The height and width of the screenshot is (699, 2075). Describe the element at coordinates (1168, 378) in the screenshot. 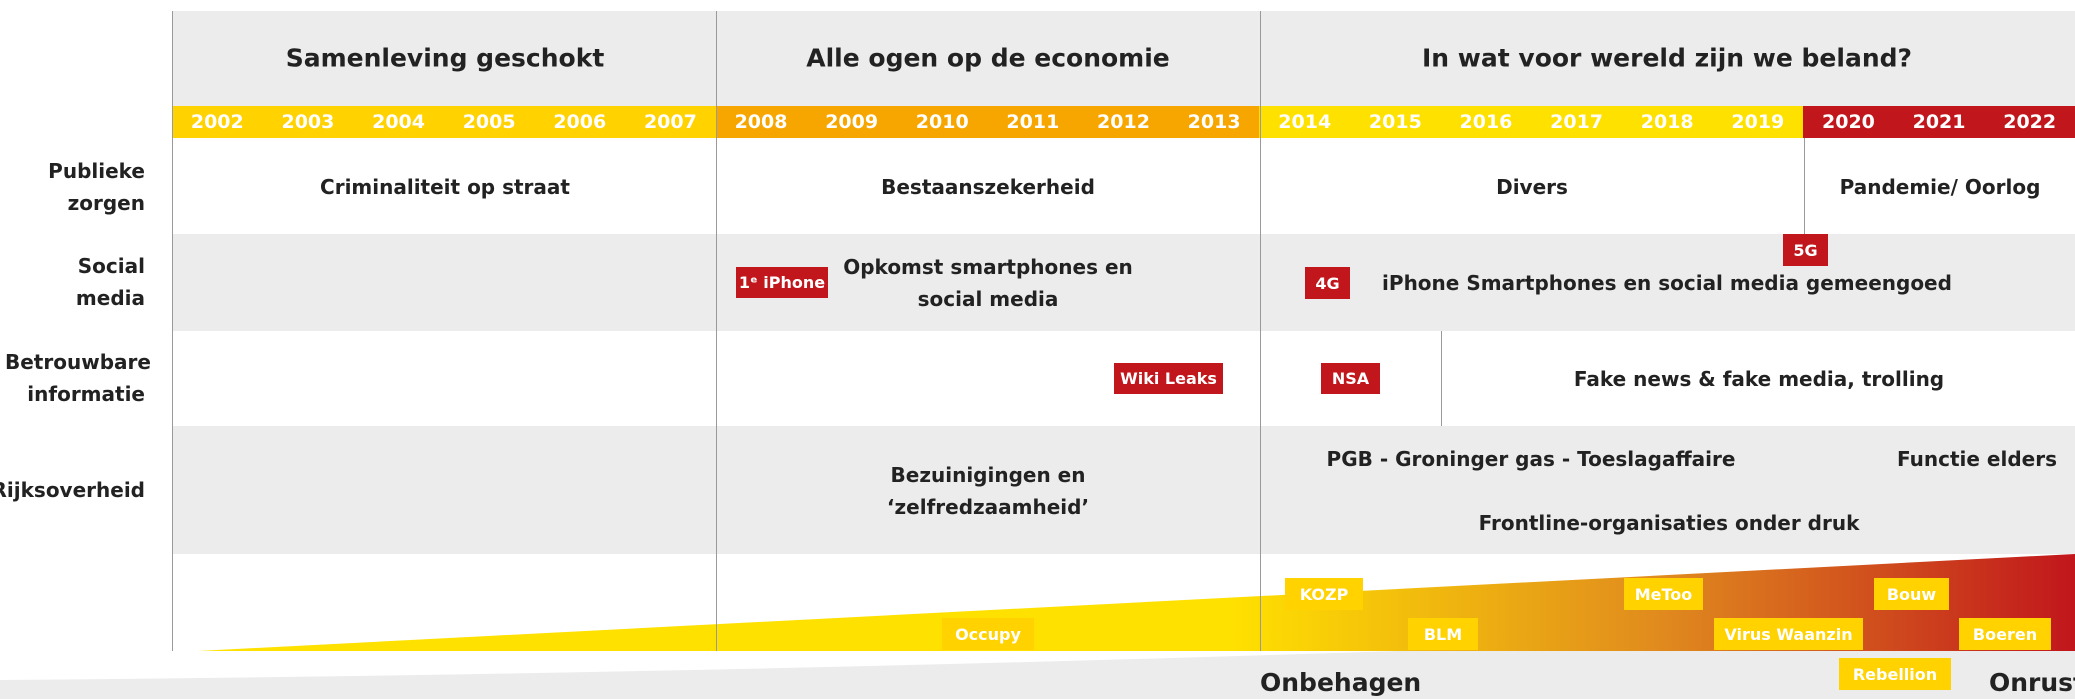

I see `tag: Wiki Leaks` at that location.